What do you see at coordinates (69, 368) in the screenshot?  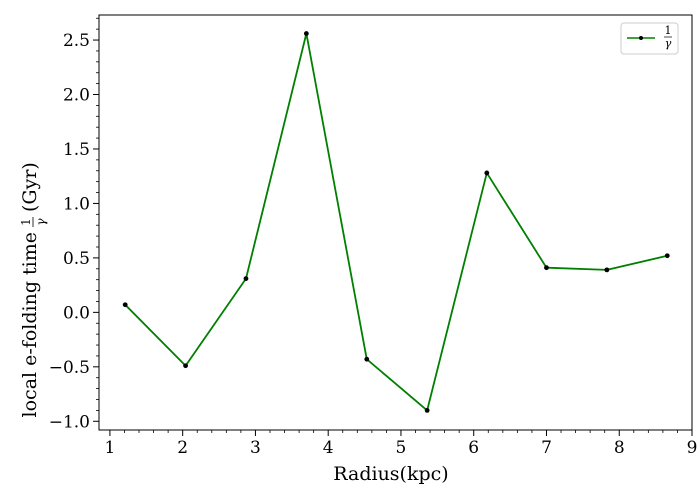 I see `y-tick-label: −0.5` at bounding box center [69, 368].